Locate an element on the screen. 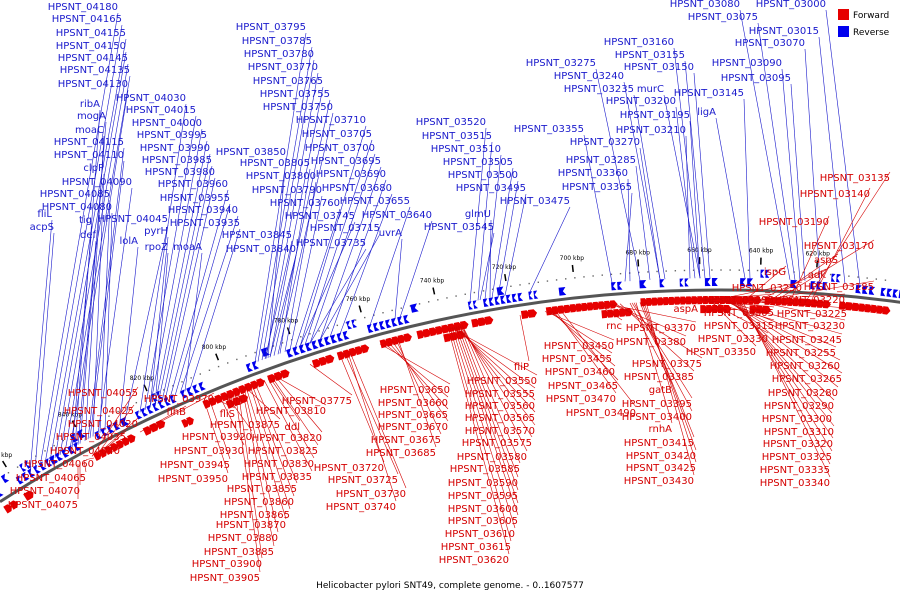 The image size is (900, 600). forward-label-HPSNT_04040: HPSNT_04040 is located at coordinates (85, 451).